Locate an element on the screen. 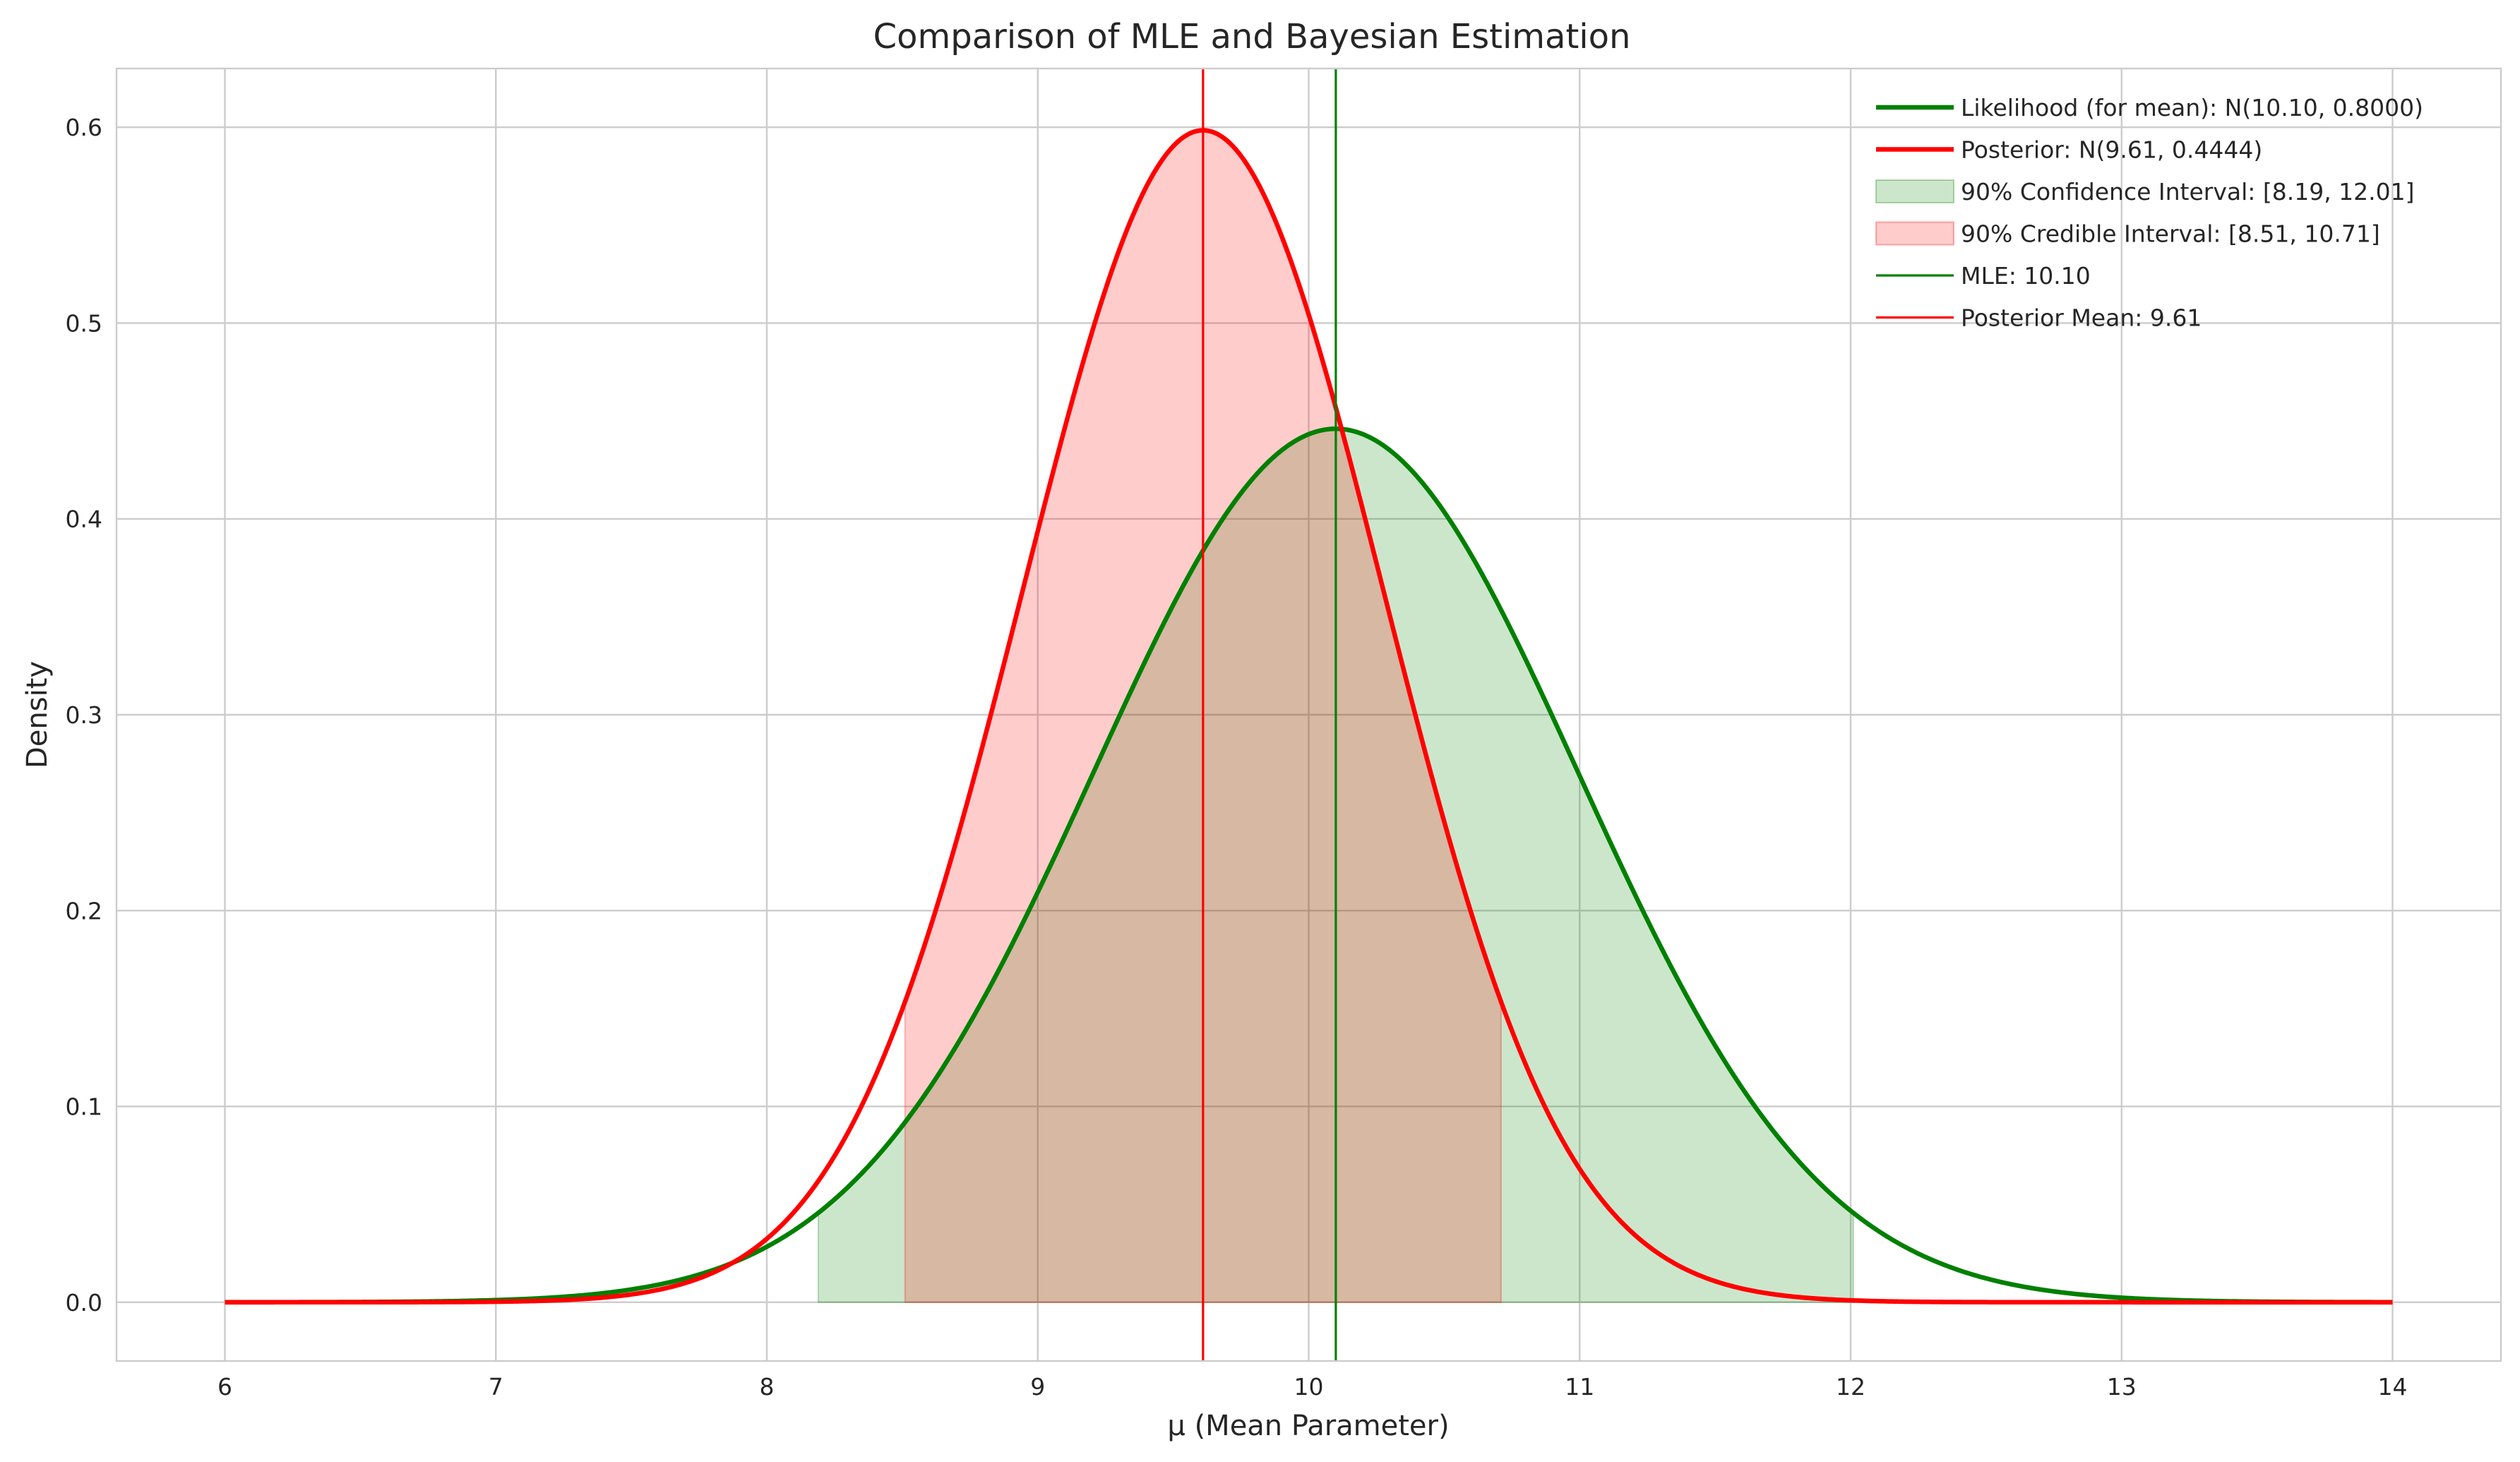  legend-mle: MLE: 10.10 is located at coordinates (1984, 276).